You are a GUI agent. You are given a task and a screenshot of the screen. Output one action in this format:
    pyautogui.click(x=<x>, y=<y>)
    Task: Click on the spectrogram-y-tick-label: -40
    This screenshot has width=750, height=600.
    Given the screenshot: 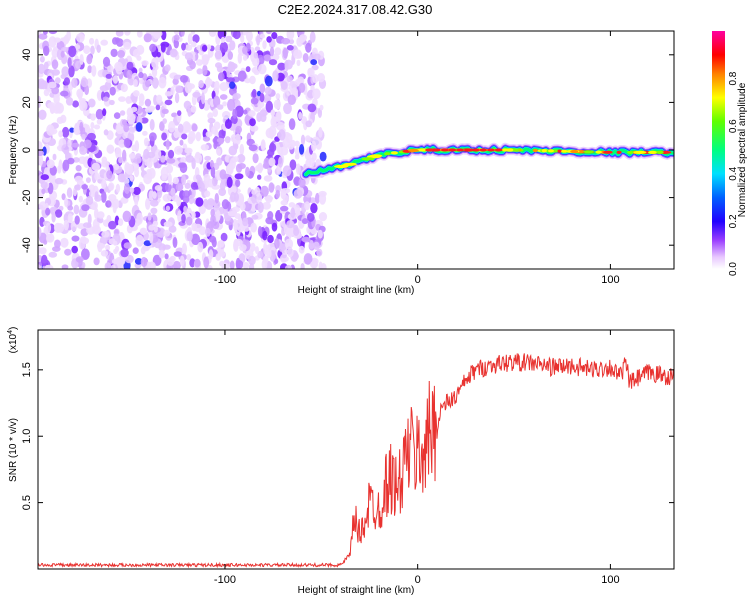 What is the action you would take?
    pyautogui.click(x=27, y=245)
    